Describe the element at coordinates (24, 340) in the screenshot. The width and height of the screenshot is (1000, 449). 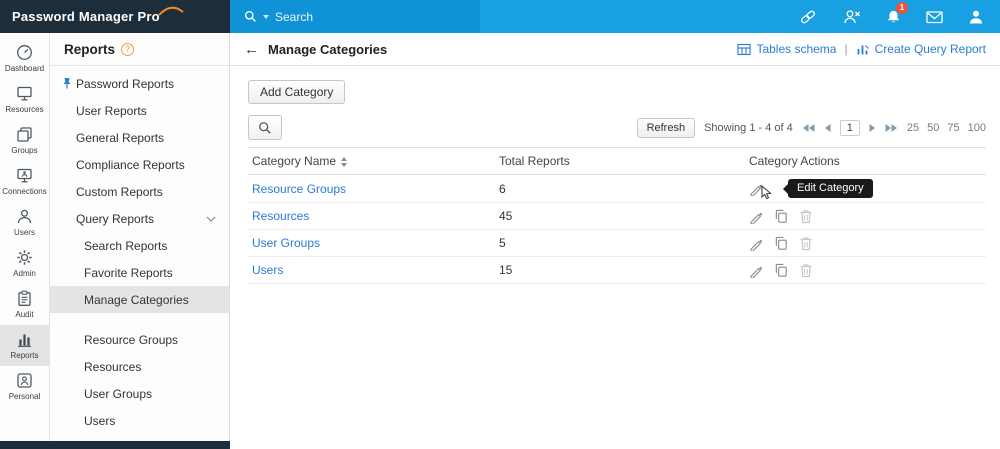
I see `reports-bar-chart-icon` at that location.